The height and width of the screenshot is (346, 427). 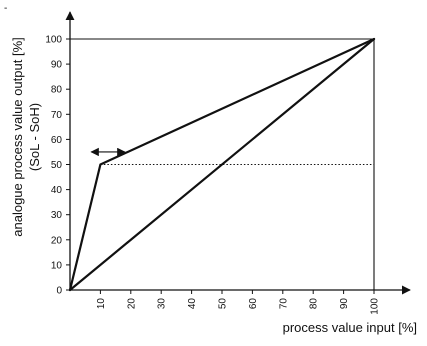 I want to click on y-tick-label: 60, so click(x=57, y=140).